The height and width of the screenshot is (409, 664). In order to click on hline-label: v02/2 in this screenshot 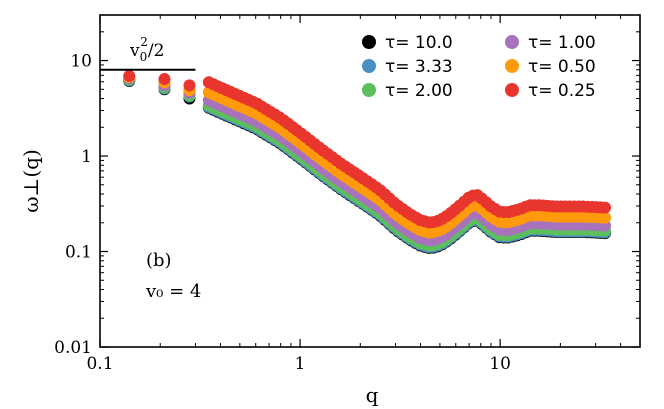, I will do `click(146, 49)`.